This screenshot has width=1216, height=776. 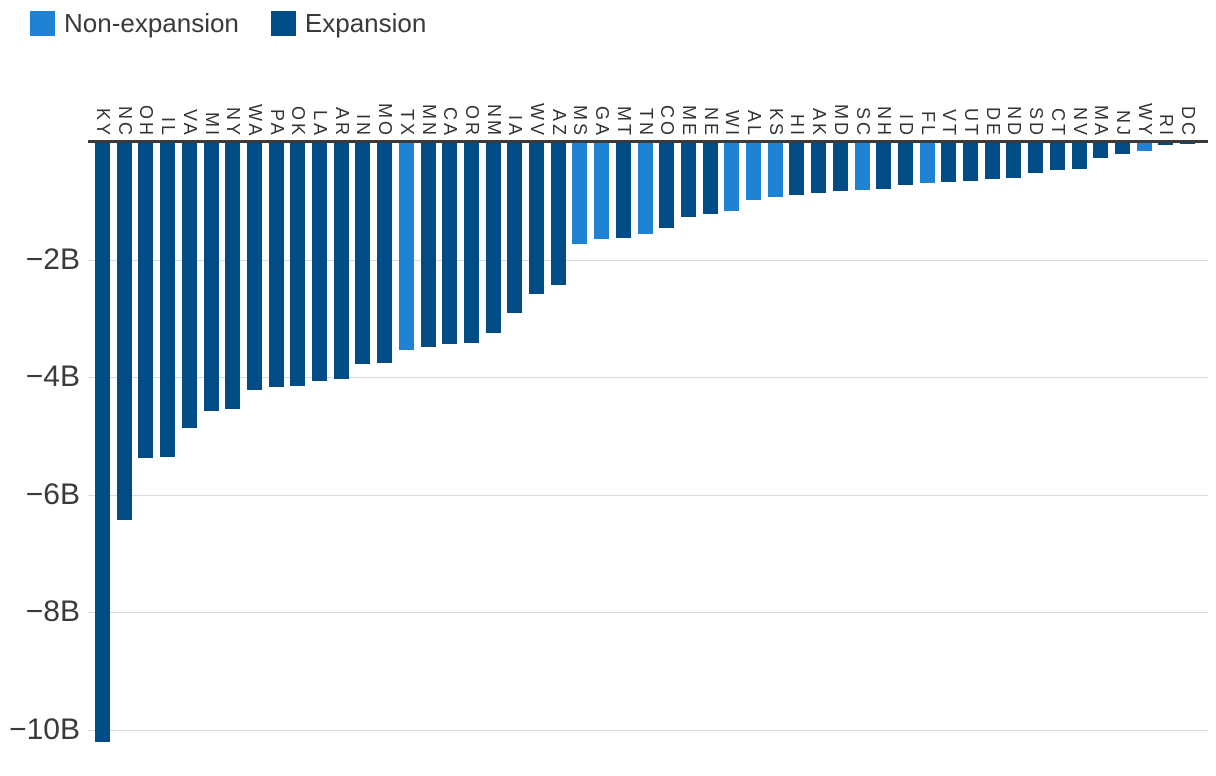 What do you see at coordinates (1122, 148) in the screenshot?
I see `bar-NJ` at bounding box center [1122, 148].